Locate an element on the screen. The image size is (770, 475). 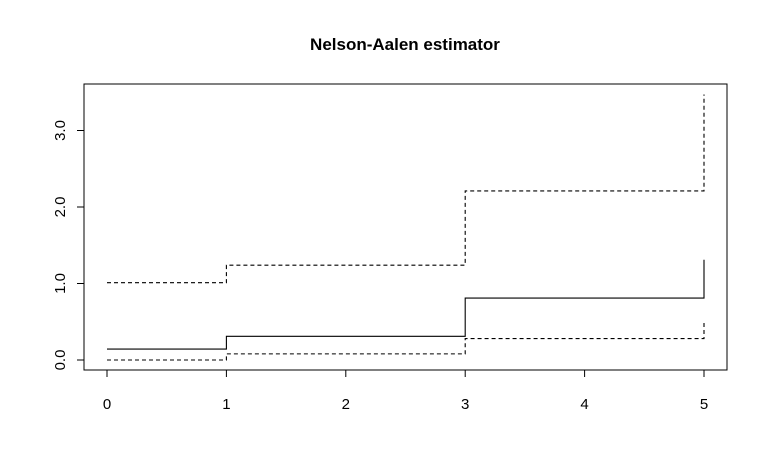
x-tick-label: 3 is located at coordinates (465, 404).